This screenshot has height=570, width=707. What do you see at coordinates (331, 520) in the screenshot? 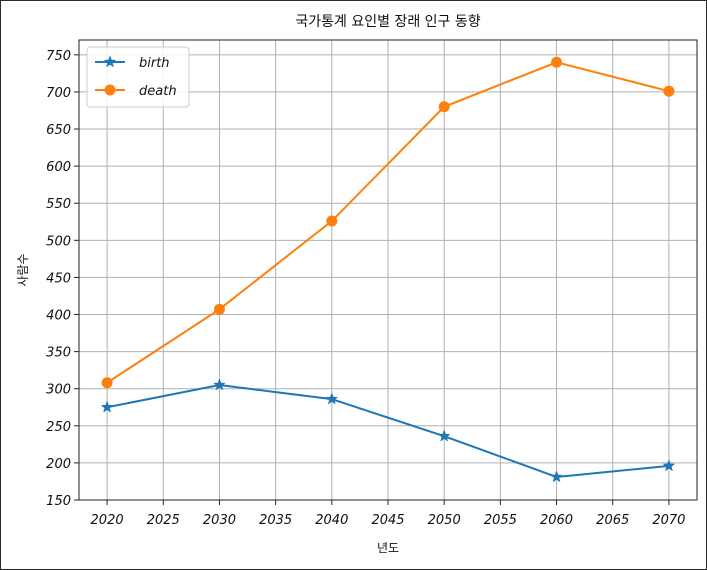
I see `x-tick-label: 2040` at bounding box center [331, 520].